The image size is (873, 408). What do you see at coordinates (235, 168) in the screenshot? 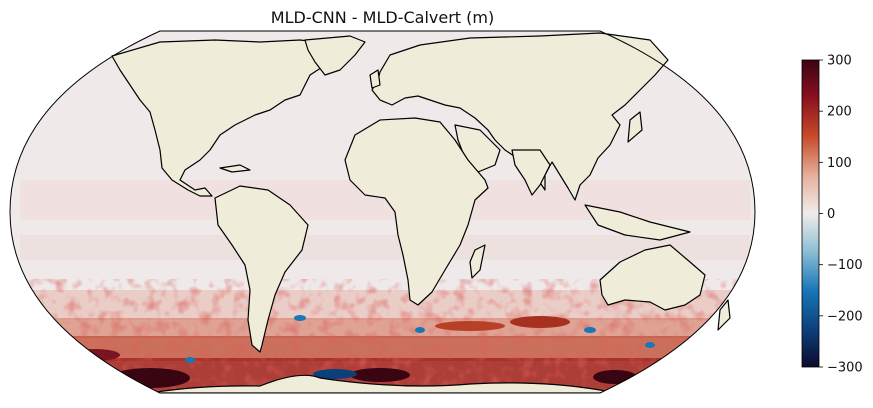
I see `caribbean-islands` at bounding box center [235, 168].